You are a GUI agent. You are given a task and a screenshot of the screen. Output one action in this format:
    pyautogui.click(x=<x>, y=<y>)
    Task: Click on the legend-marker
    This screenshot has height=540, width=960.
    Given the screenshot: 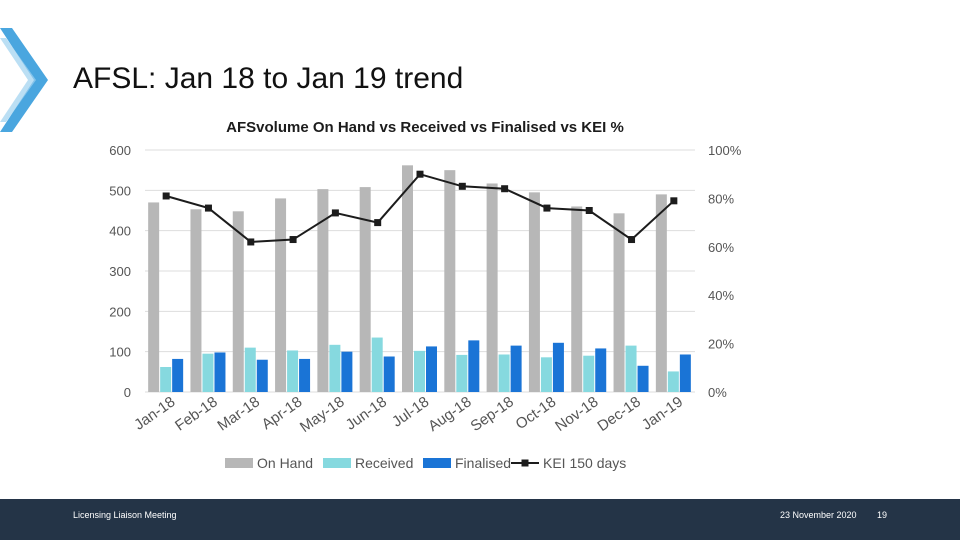 What is the action you would take?
    pyautogui.click(x=525, y=463)
    